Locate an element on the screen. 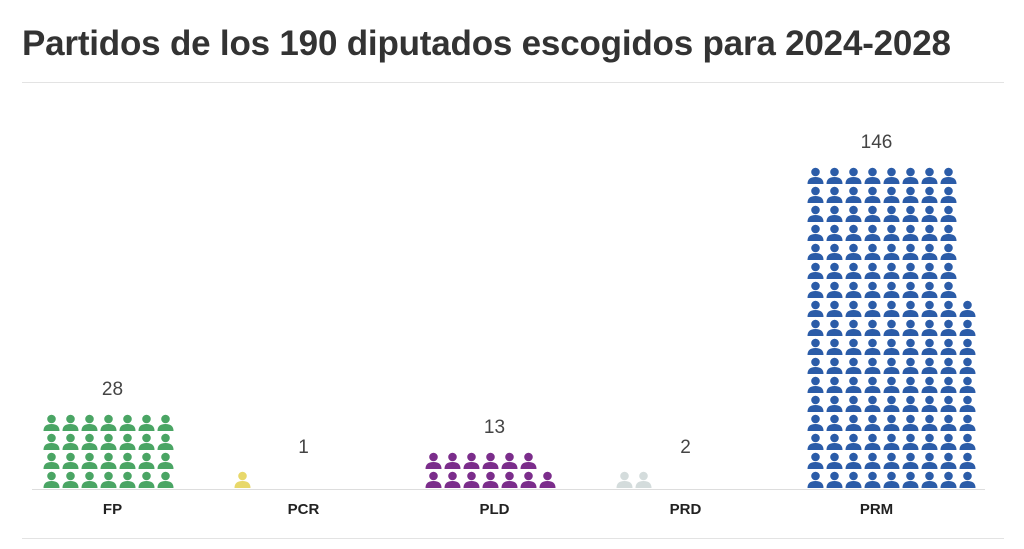 This screenshot has width=1024, height=549. waffle-group-fp is located at coordinates (108, 451).